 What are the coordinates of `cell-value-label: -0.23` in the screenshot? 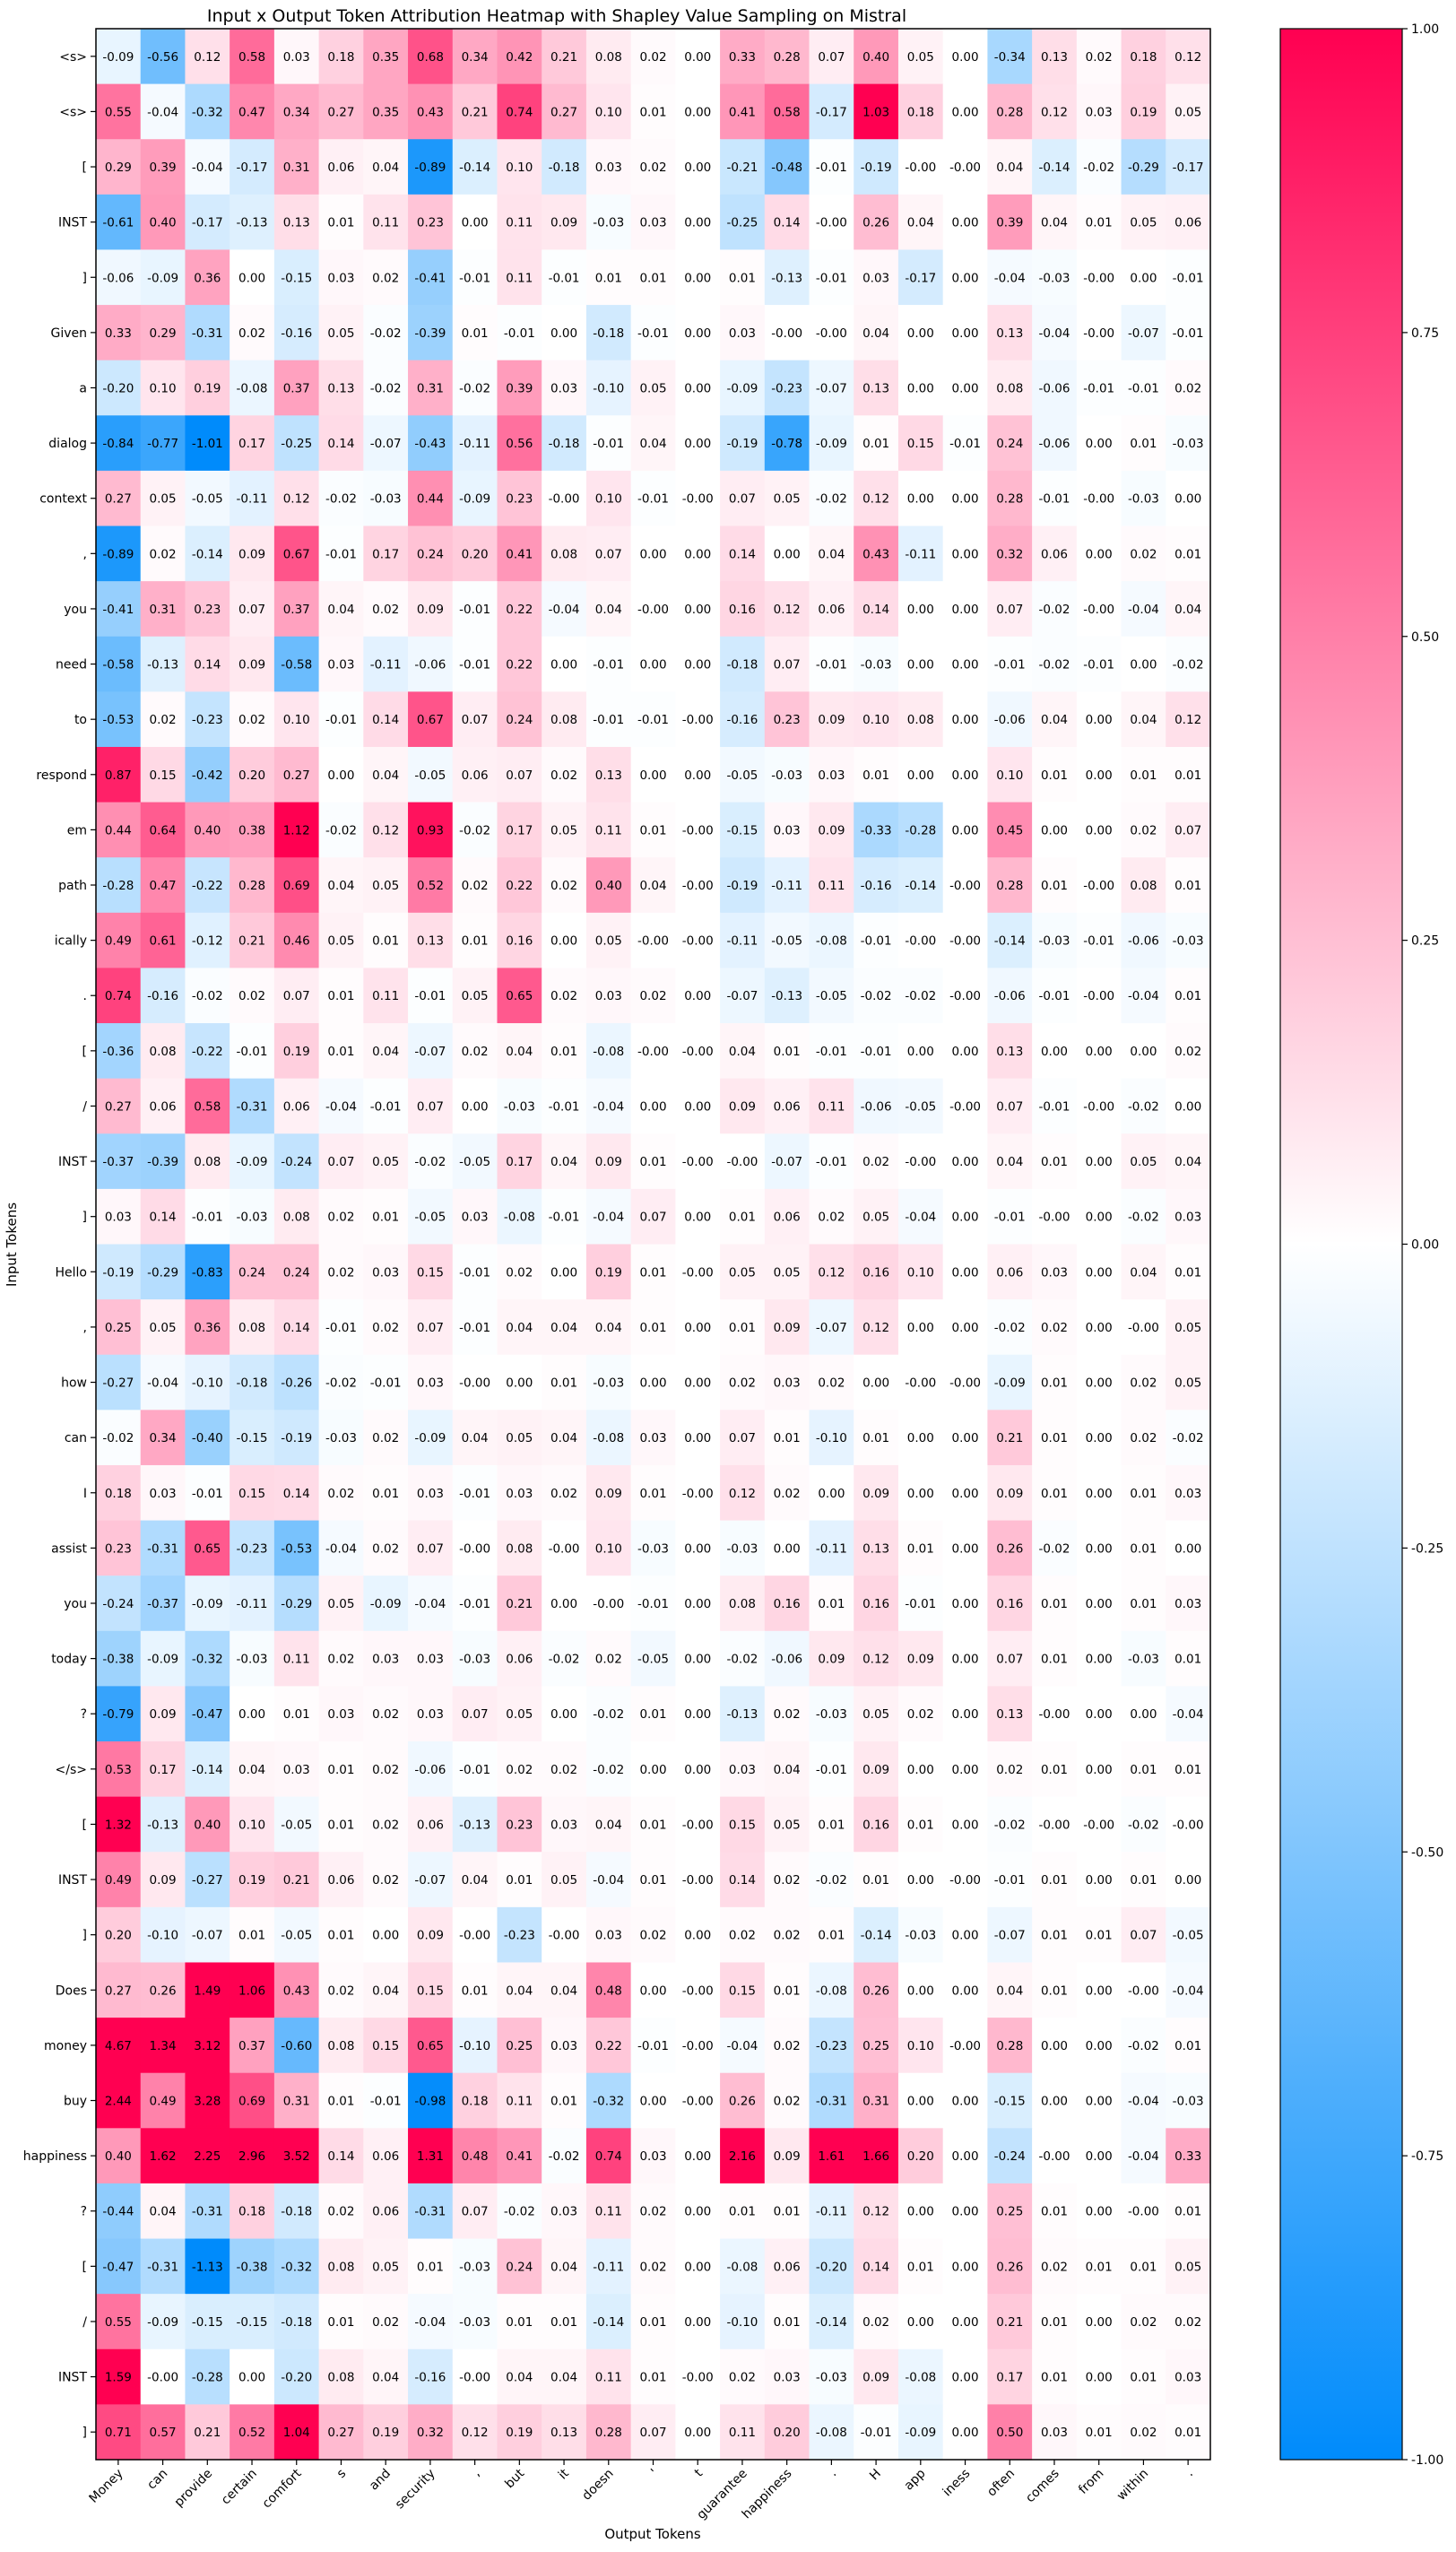 It's located at (786, 388).